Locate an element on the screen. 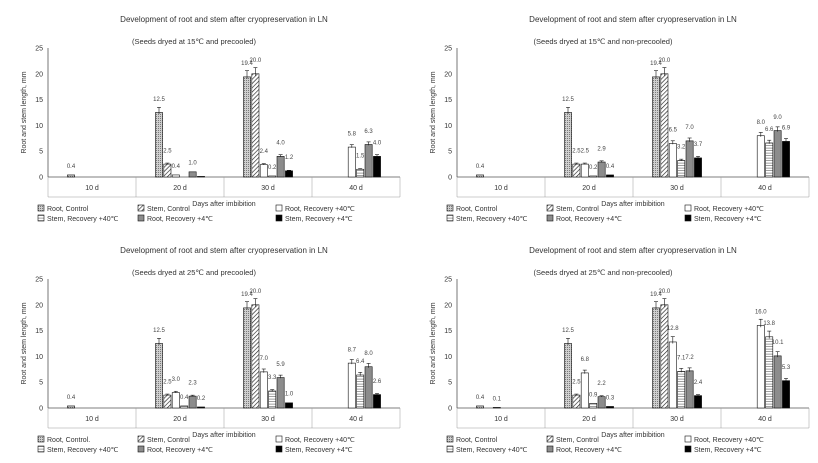  data-label: 6.5 is located at coordinates (673, 131).